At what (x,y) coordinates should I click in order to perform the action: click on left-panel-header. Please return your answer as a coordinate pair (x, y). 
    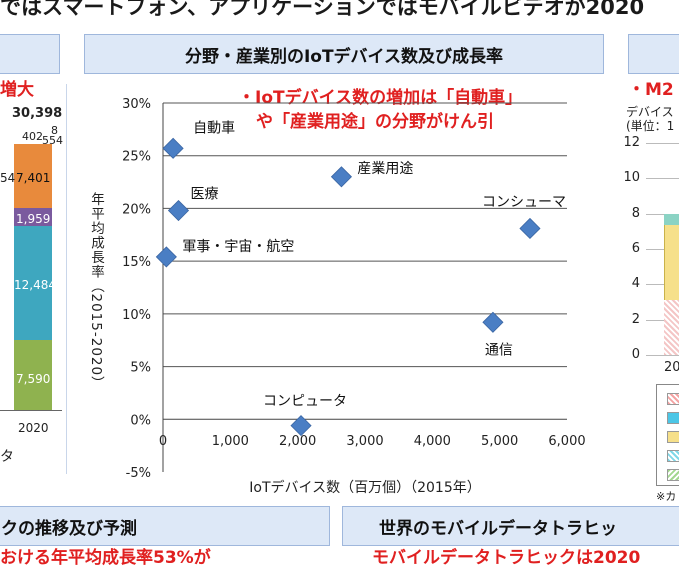
    Looking at the image, I should click on (30, 54).